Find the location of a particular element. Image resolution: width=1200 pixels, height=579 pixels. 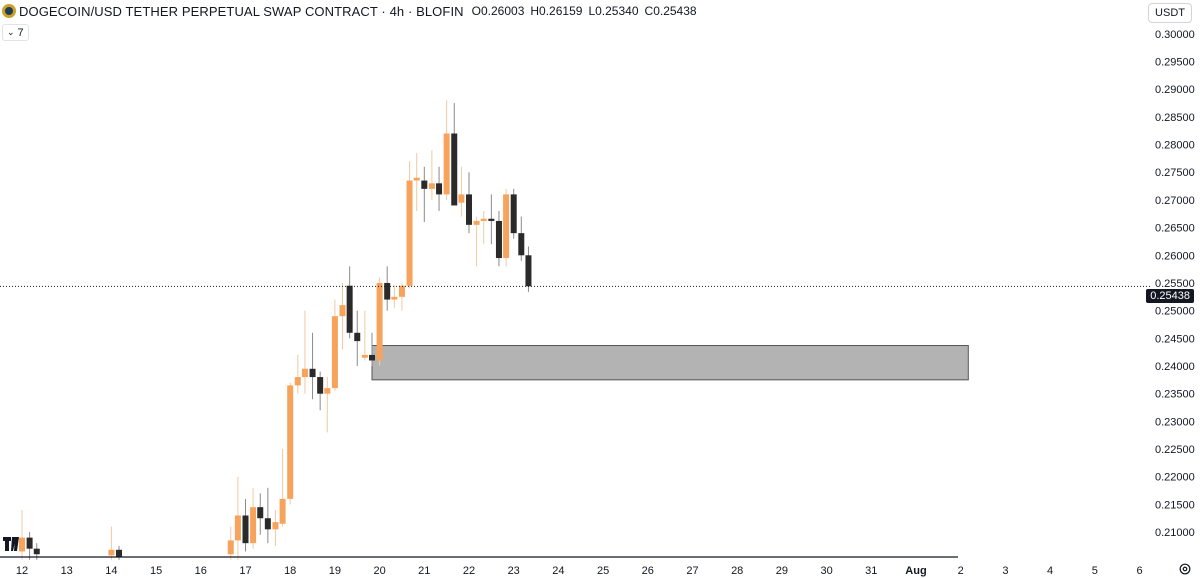

currency-selector-button: USDT is located at coordinates (1170, 13).